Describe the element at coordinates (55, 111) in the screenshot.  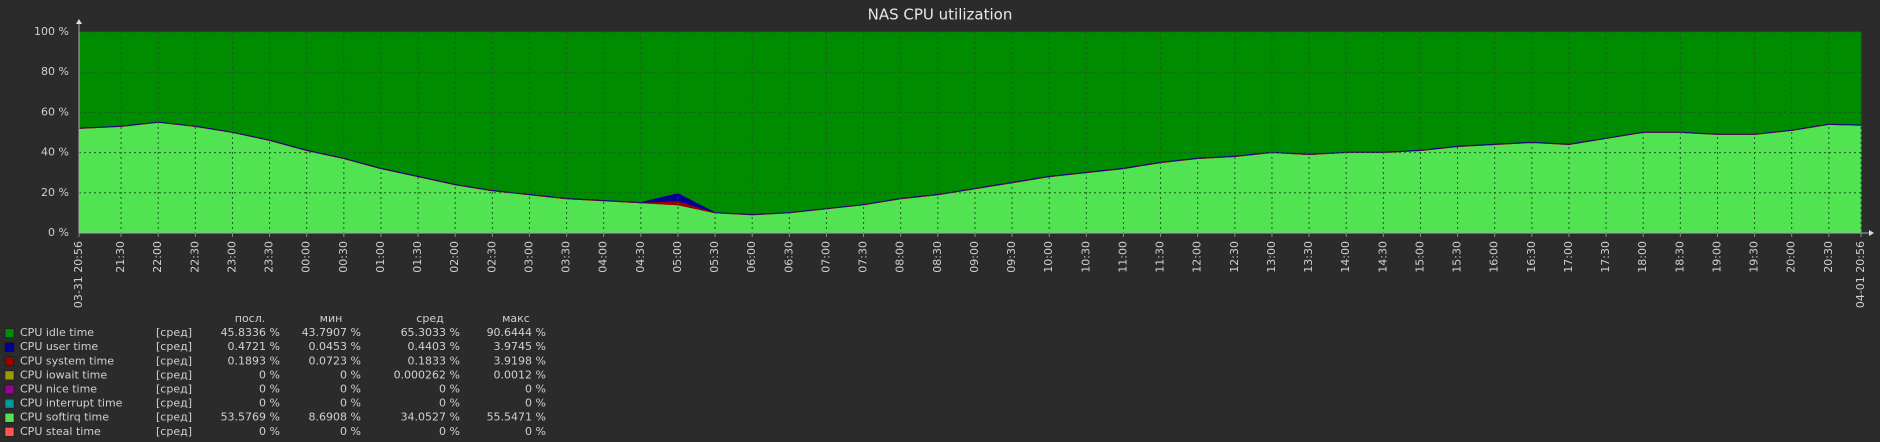
I see `y-tick-label: 60 %` at that location.